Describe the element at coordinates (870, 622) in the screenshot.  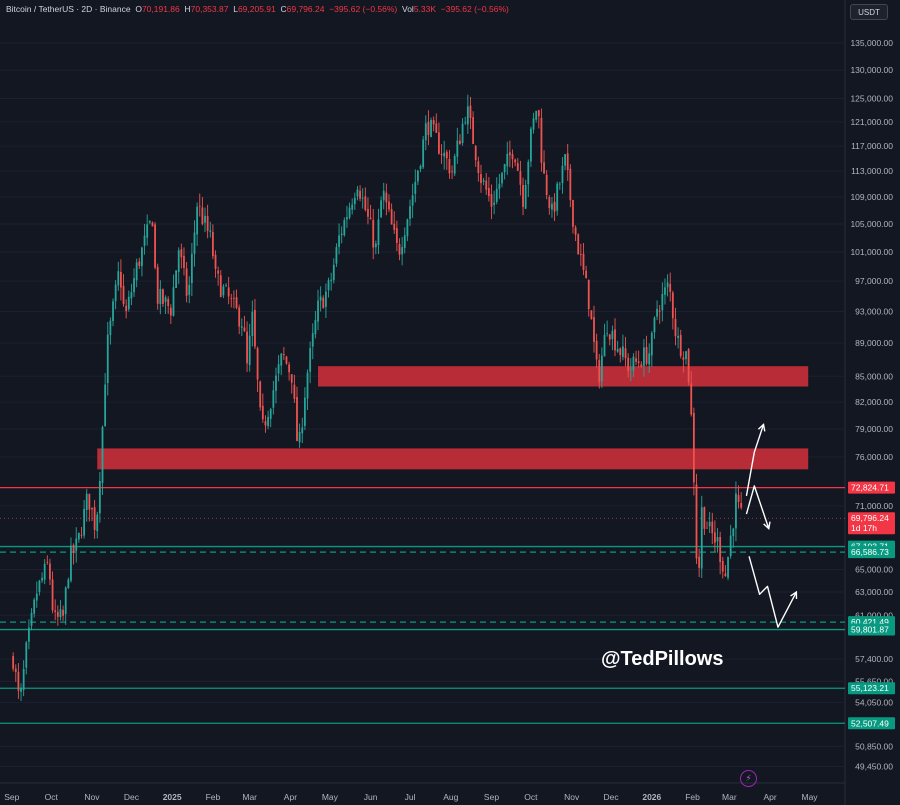
I see `price-label-text: 60,421.49` at that location.